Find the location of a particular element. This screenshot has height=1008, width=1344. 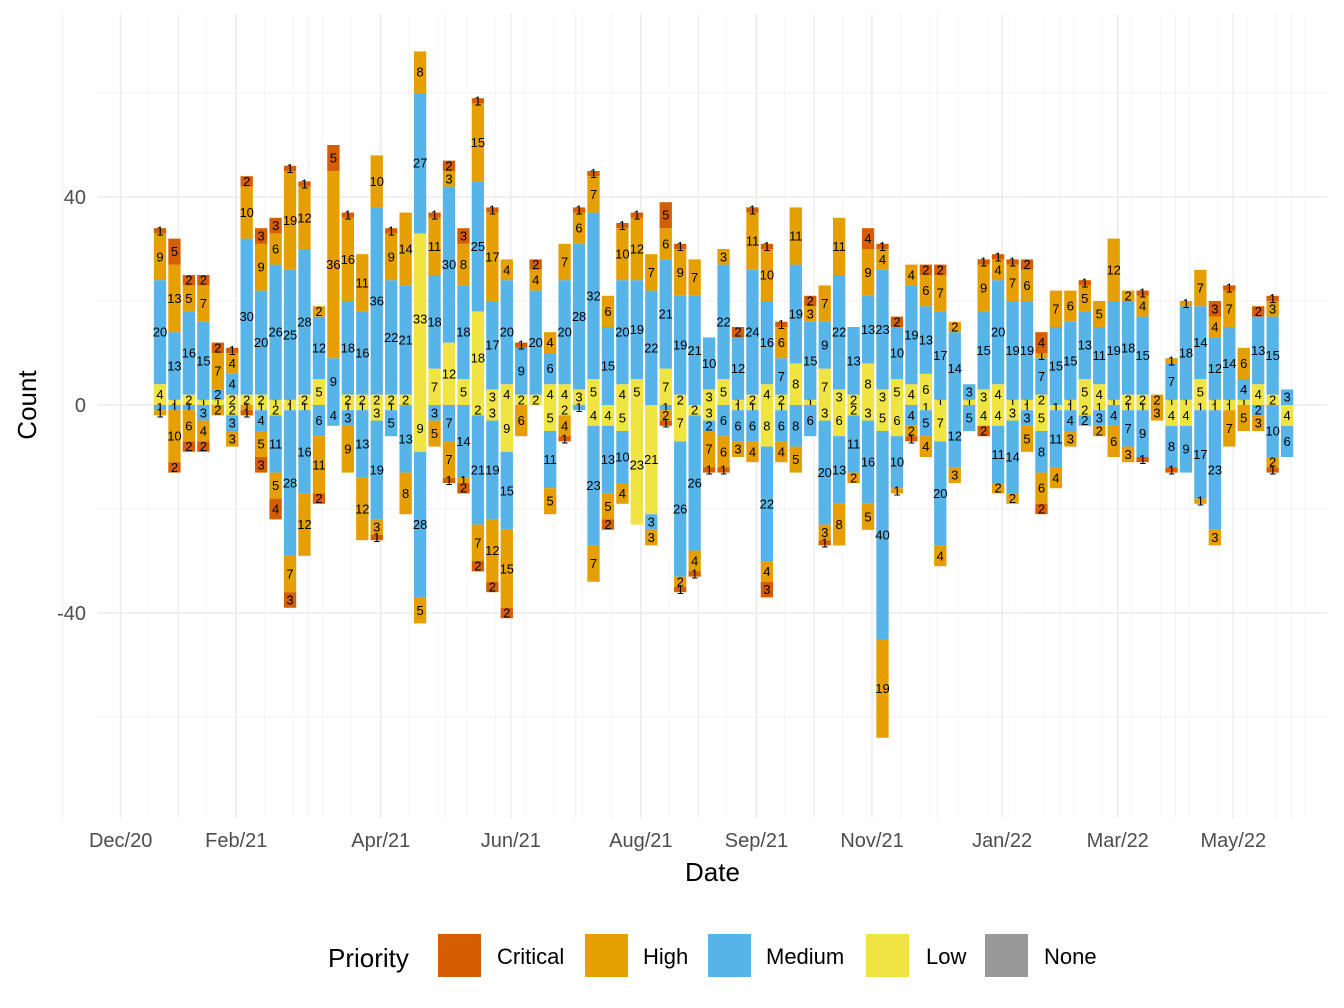

bar-label: 19 is located at coordinates (796, 314).